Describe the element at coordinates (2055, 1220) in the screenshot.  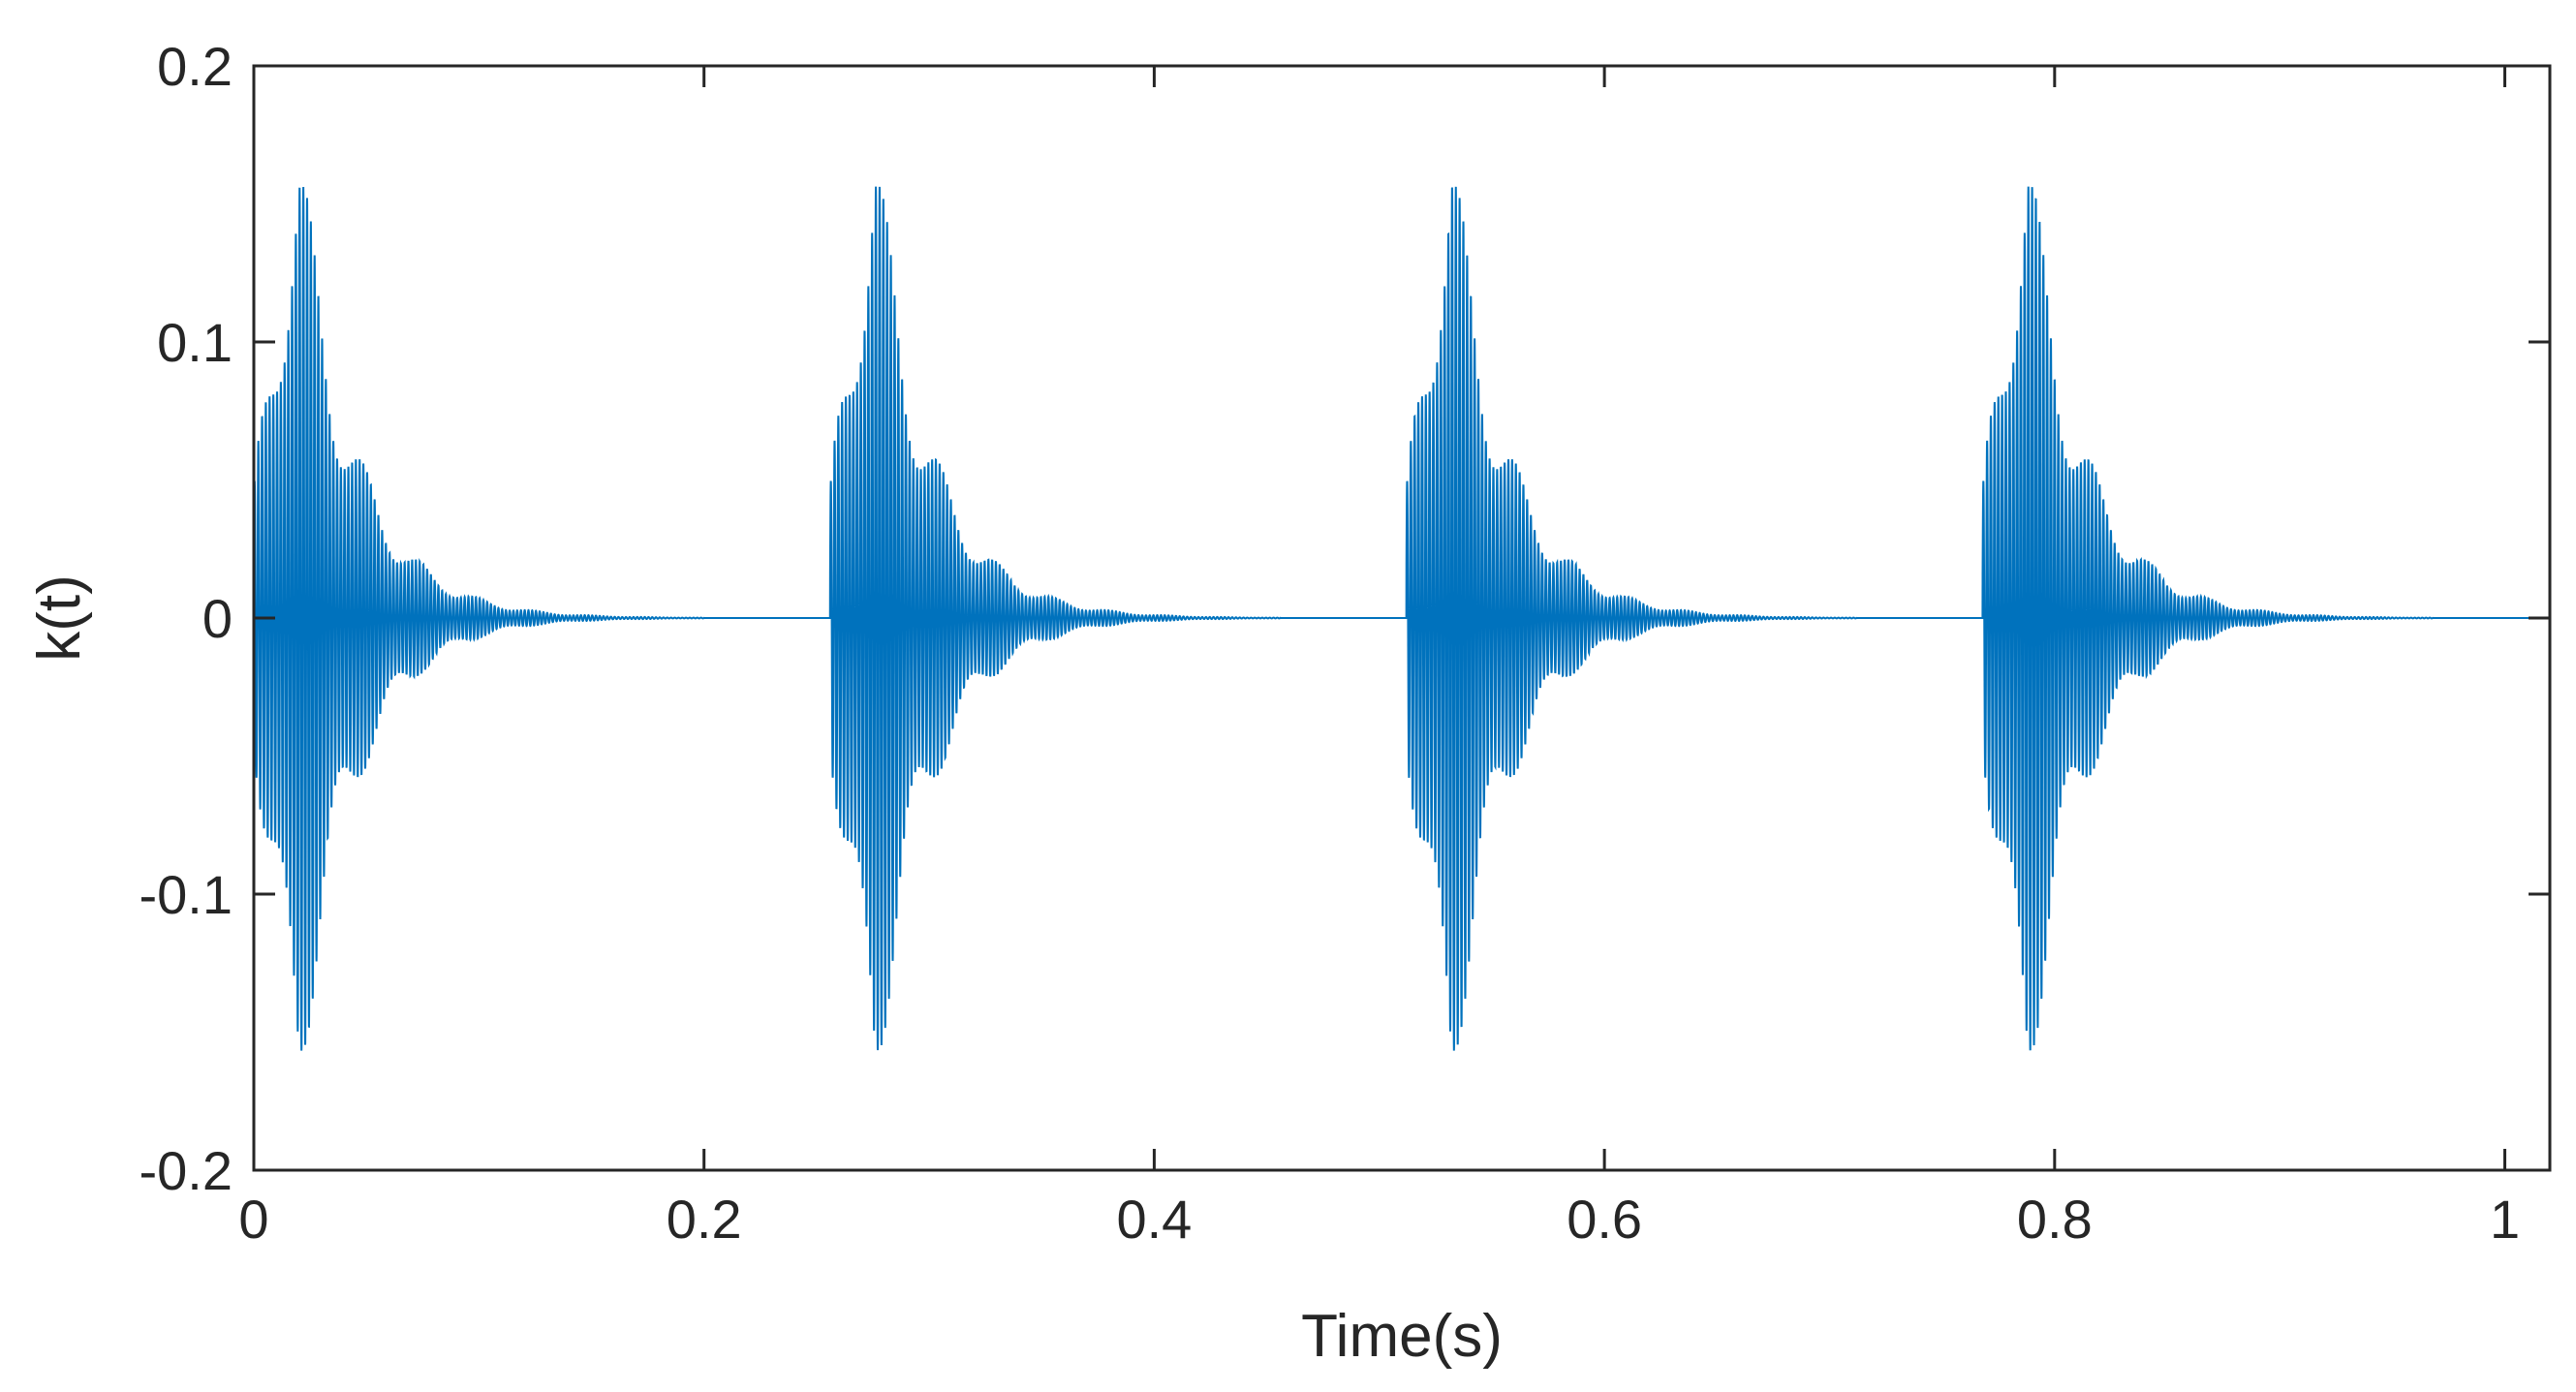
I see `x-tick-label: 0.8` at that location.